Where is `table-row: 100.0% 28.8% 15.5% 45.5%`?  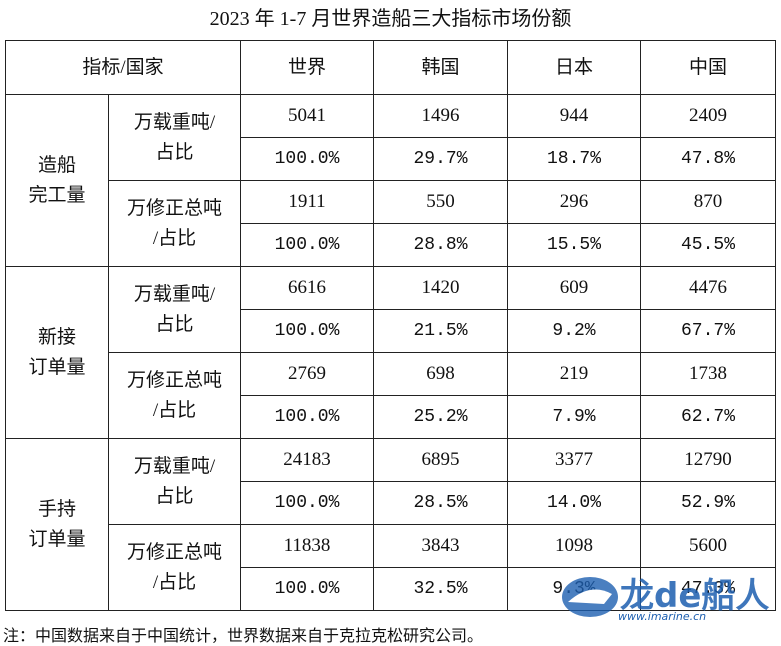 table-row: 100.0% 28.8% 15.5% 45.5% is located at coordinates (391, 245).